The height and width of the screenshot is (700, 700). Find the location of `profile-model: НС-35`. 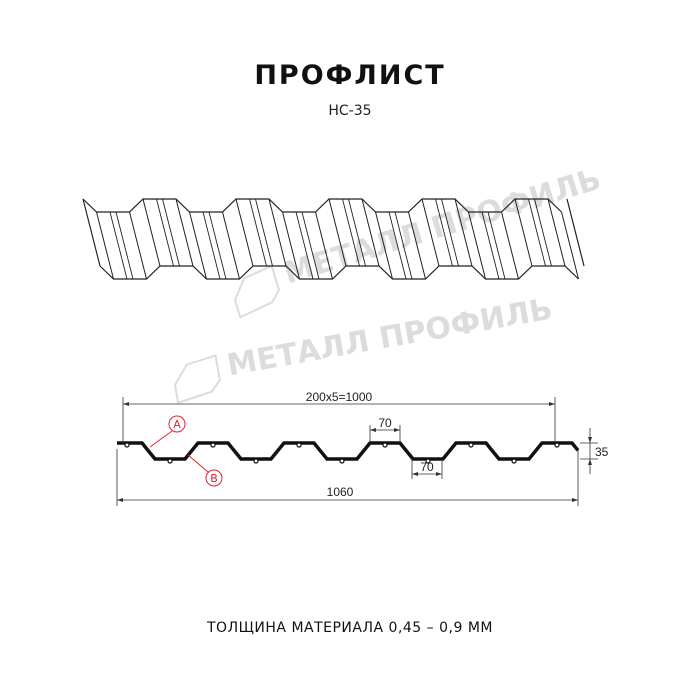

profile-model: НС-35 is located at coordinates (350, 111).